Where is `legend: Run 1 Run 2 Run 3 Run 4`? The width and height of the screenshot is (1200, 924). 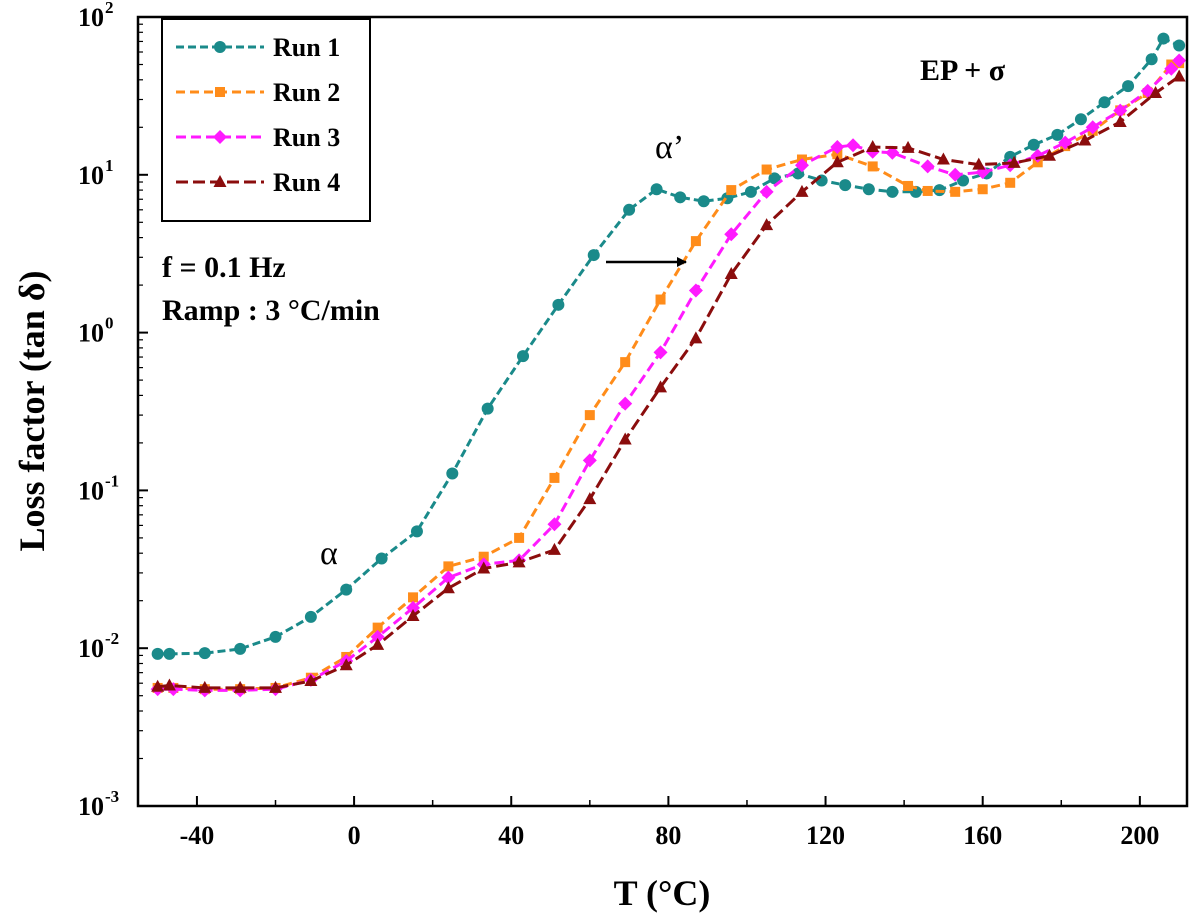
legend: Run 1 Run 2 Run 3 Run 4 is located at coordinates (266, 120).